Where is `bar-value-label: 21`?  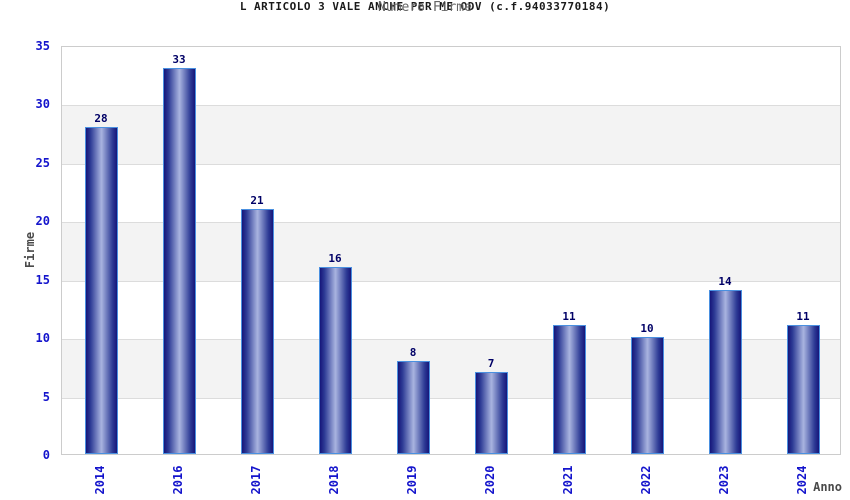
bar-value-label: 21 is located at coordinates (257, 200).